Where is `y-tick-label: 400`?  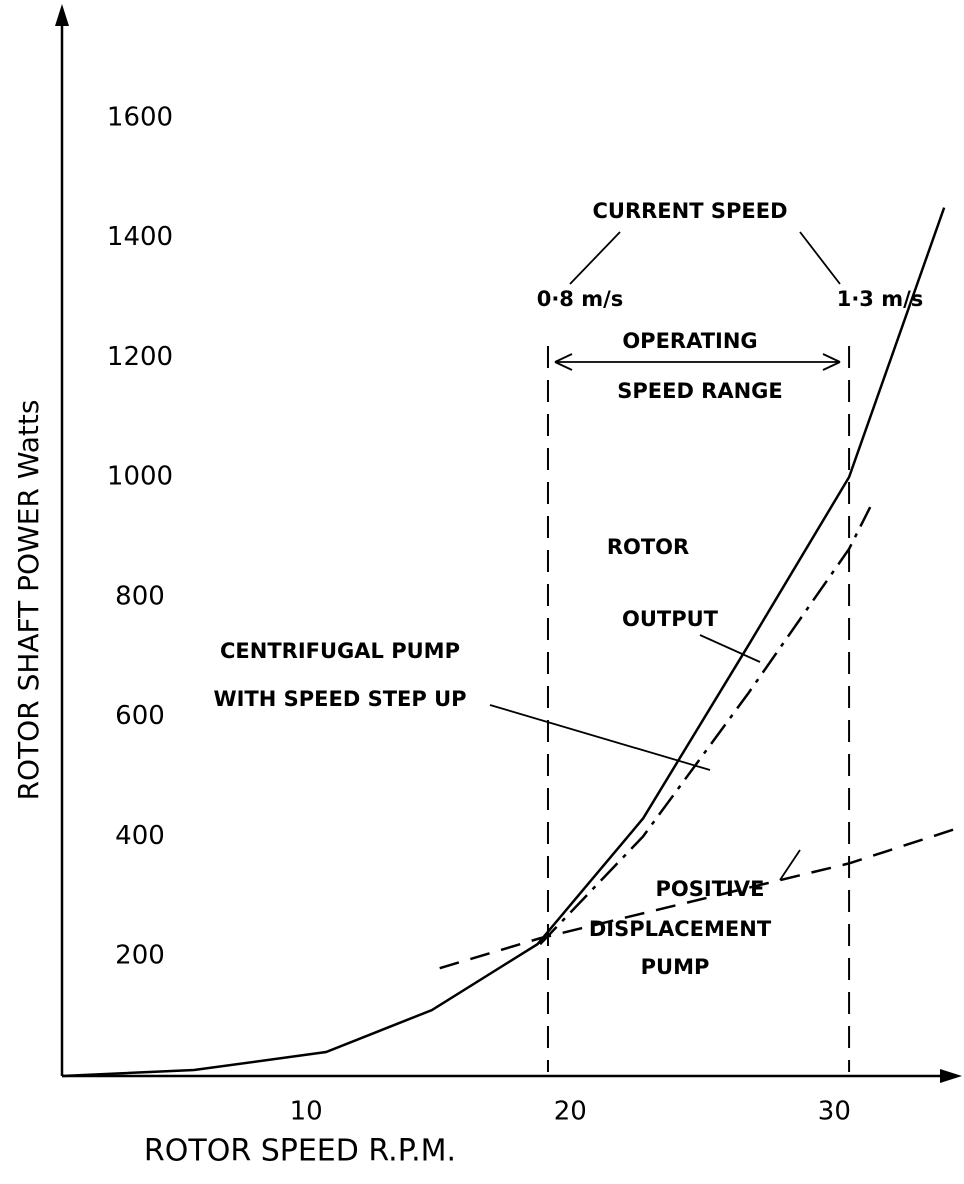
y-tick-label: 400 is located at coordinates (140, 836).